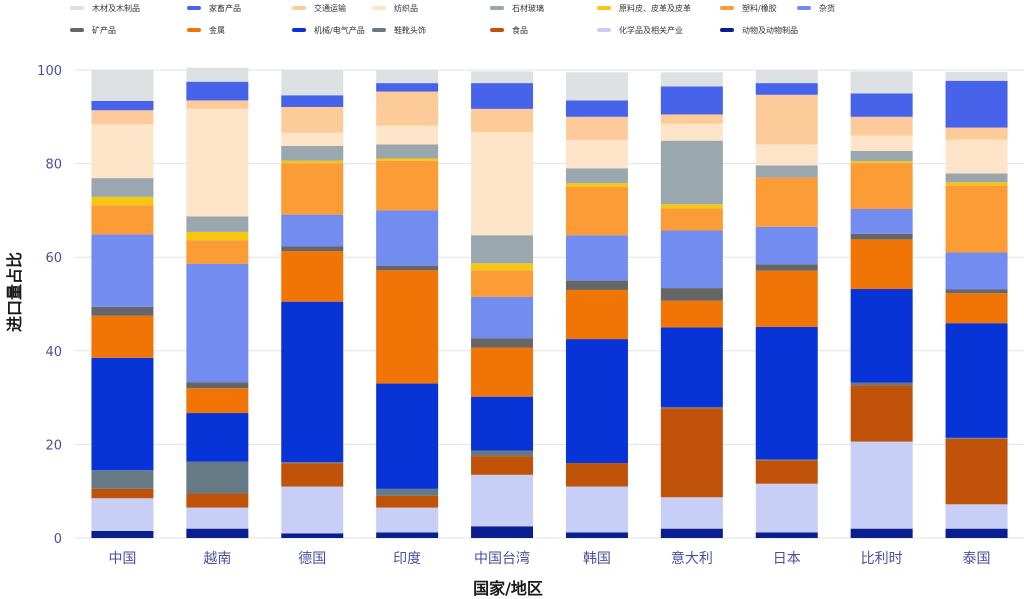 The image size is (1024, 599). What do you see at coordinates (49, 305) in the screenshot?
I see `y-axis-ticks: 0 20 40 60 80 100` at bounding box center [49, 305].